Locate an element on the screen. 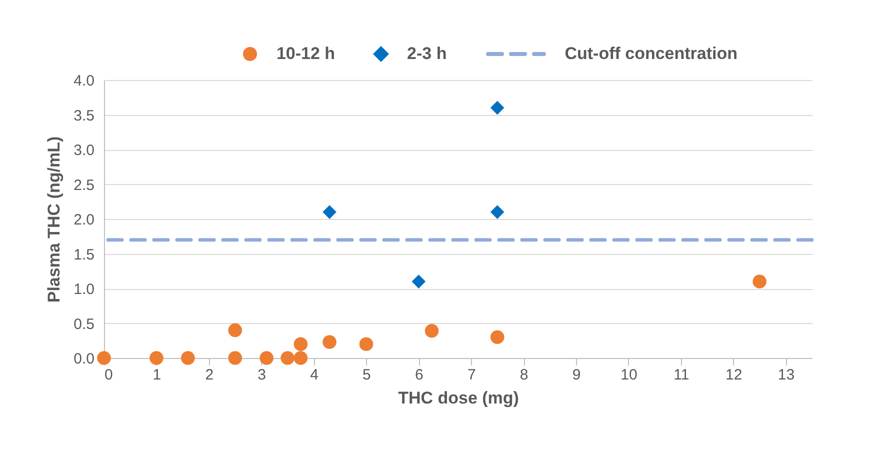  y-tick-label: 2.5 is located at coordinates (84, 185).